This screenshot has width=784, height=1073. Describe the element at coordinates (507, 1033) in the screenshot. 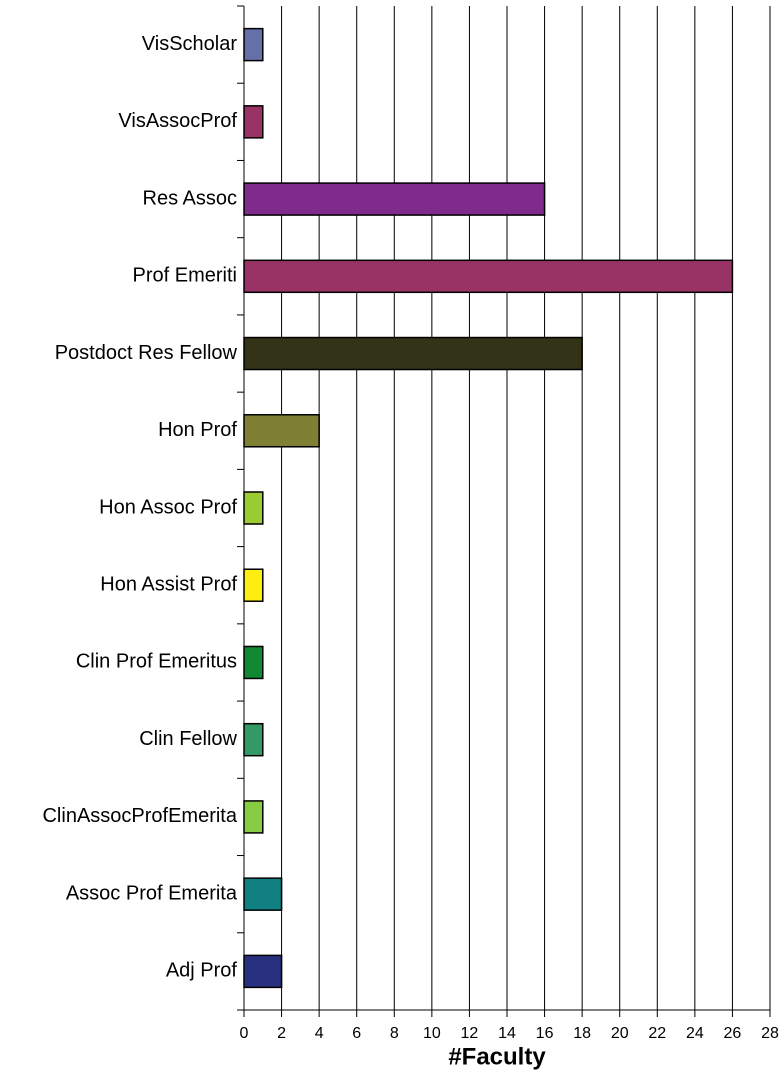

I see `x-tick-label: 14` at that location.